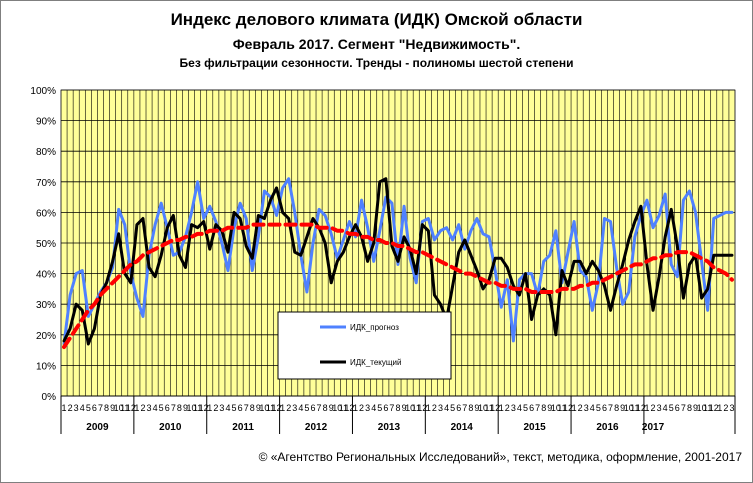  Describe the element at coordinates (534, 427) in the screenshot. I see `x-tick-label-year: 2015` at that location.